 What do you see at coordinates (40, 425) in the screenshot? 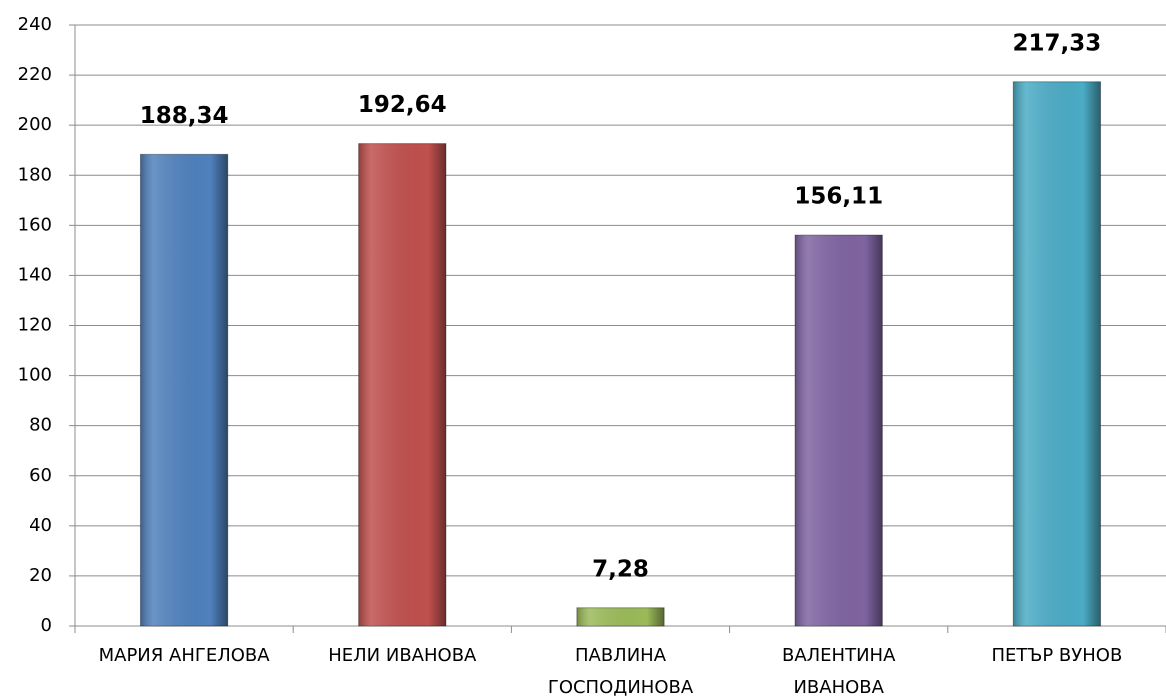
I see `y-tick-label: 80` at bounding box center [40, 425].